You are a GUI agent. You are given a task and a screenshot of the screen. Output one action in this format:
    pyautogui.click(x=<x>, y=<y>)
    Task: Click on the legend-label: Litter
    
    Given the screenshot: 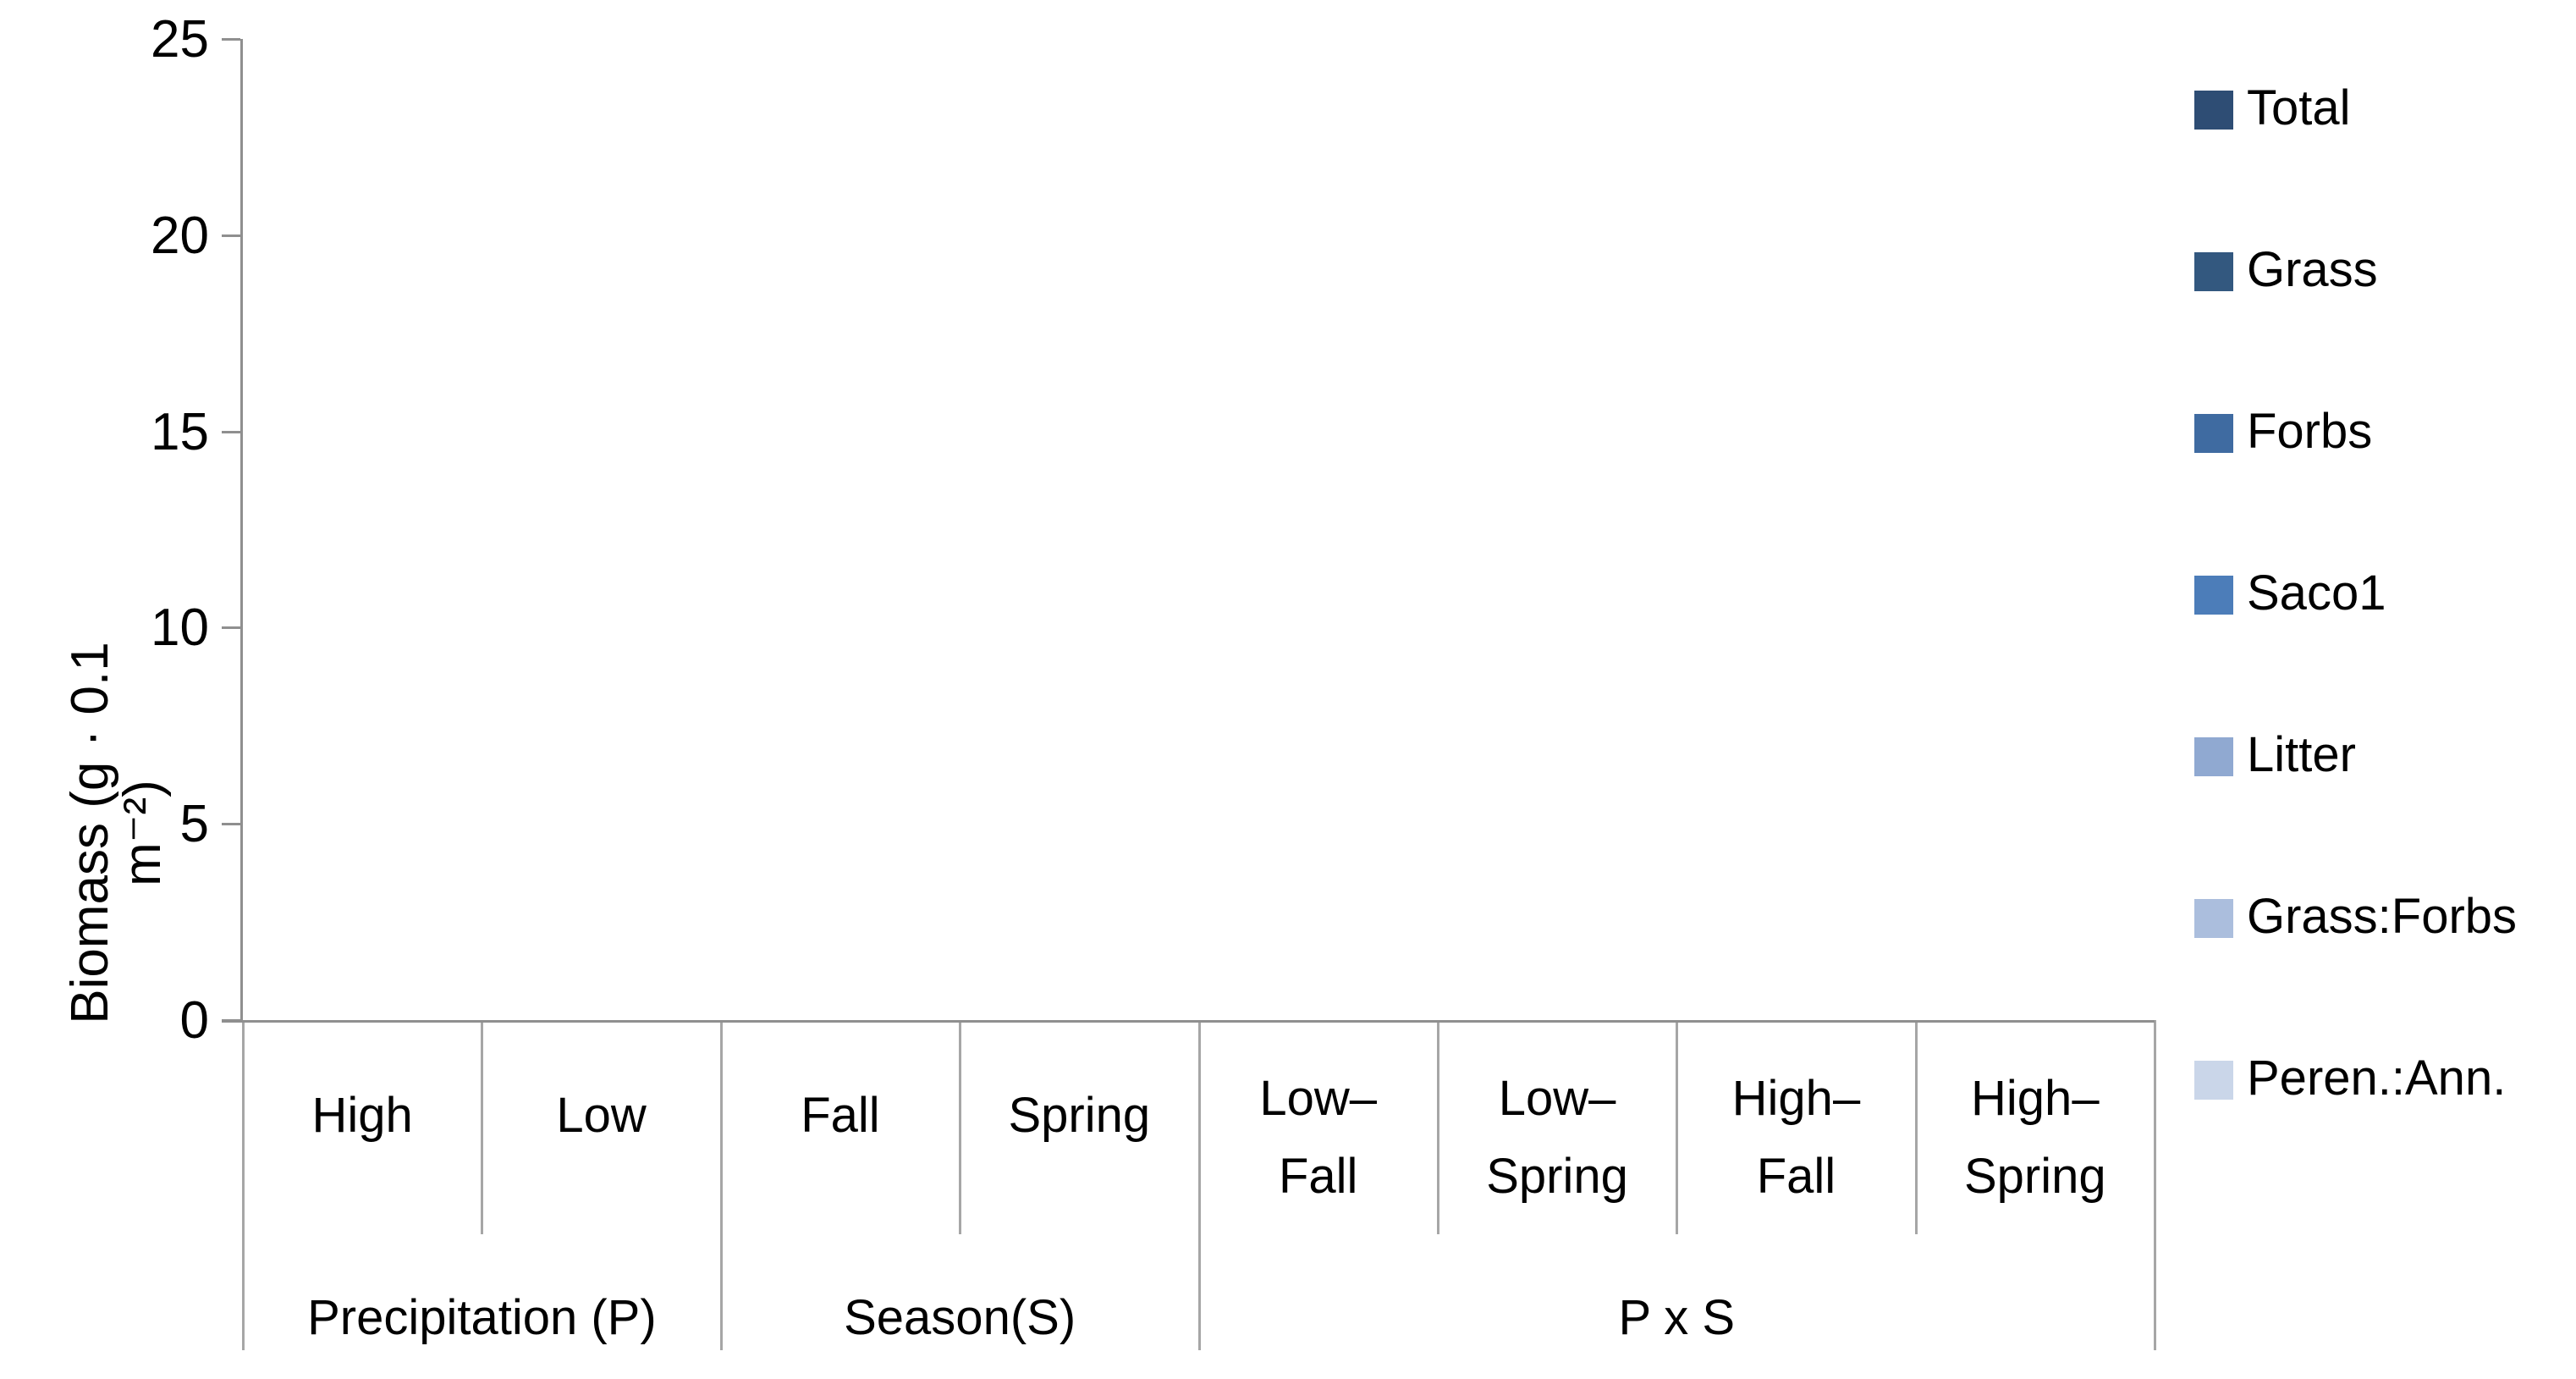 What is the action you would take?
    pyautogui.click(x=2301, y=754)
    